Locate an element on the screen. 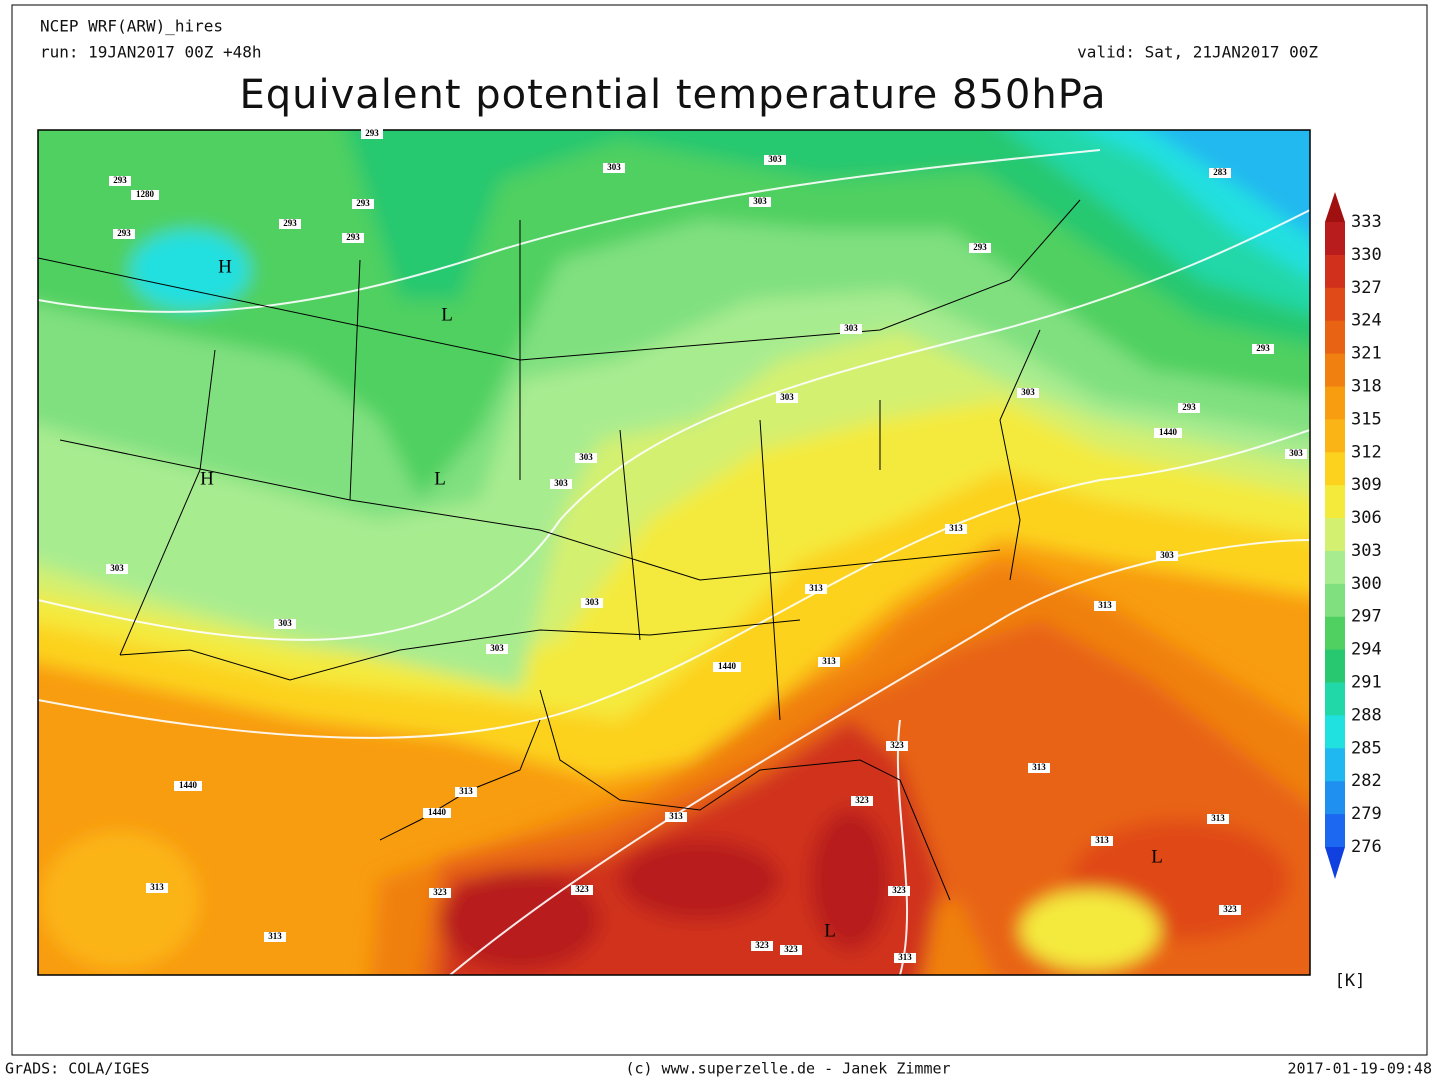 The image size is (1440, 1084). valid: valid: Sat, 21JAN2017 00Z is located at coordinates (1197, 52).